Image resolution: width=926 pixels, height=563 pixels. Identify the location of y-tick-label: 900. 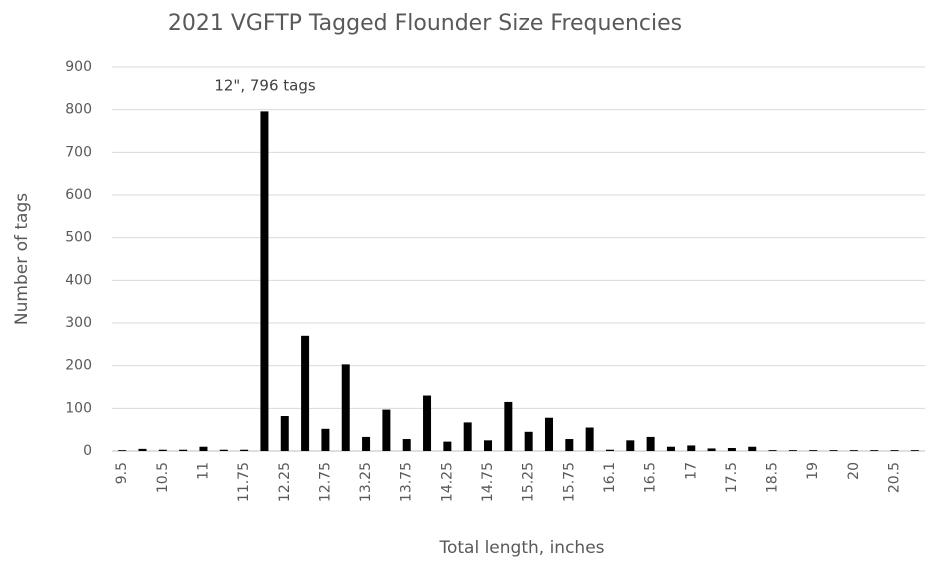
(78, 67).